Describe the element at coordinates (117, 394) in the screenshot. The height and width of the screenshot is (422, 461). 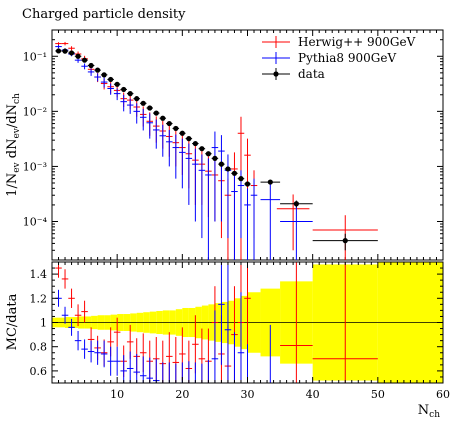
I see `x-tick-label: 10` at that location.